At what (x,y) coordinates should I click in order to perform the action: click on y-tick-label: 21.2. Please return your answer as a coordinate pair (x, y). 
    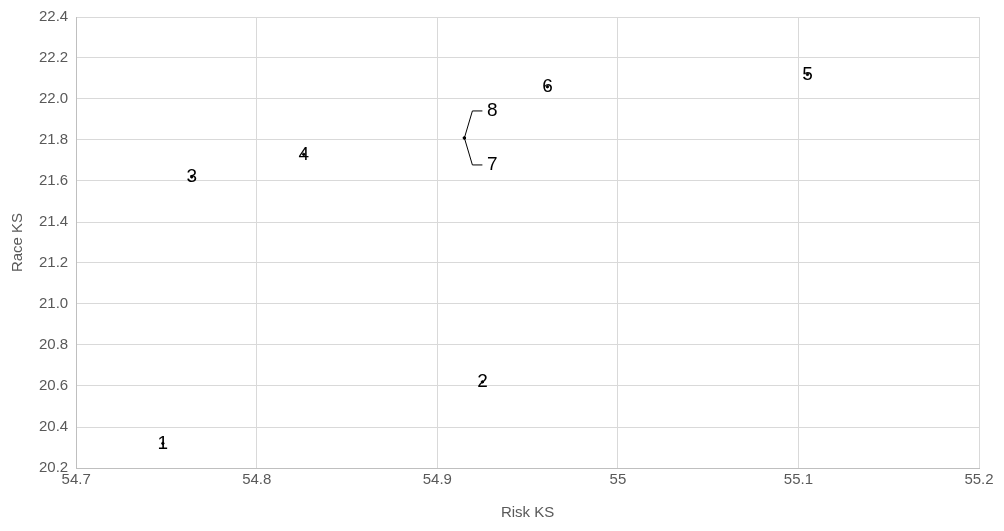
    Looking at the image, I should click on (53, 262).